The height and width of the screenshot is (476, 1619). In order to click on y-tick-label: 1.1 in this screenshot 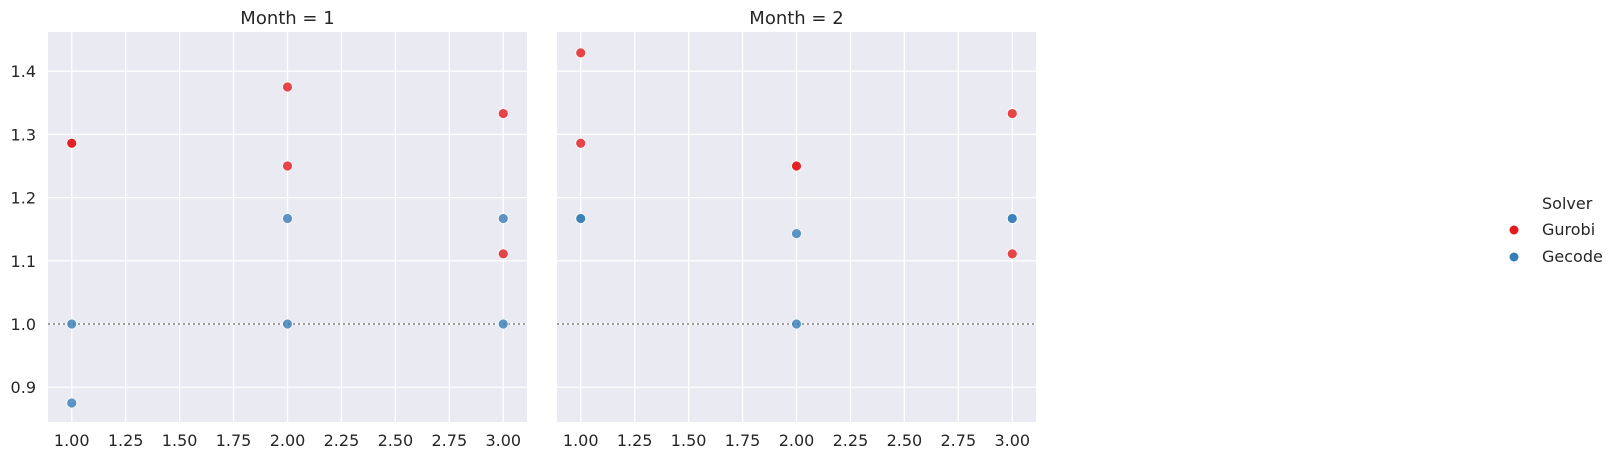, I will do `click(23, 261)`.